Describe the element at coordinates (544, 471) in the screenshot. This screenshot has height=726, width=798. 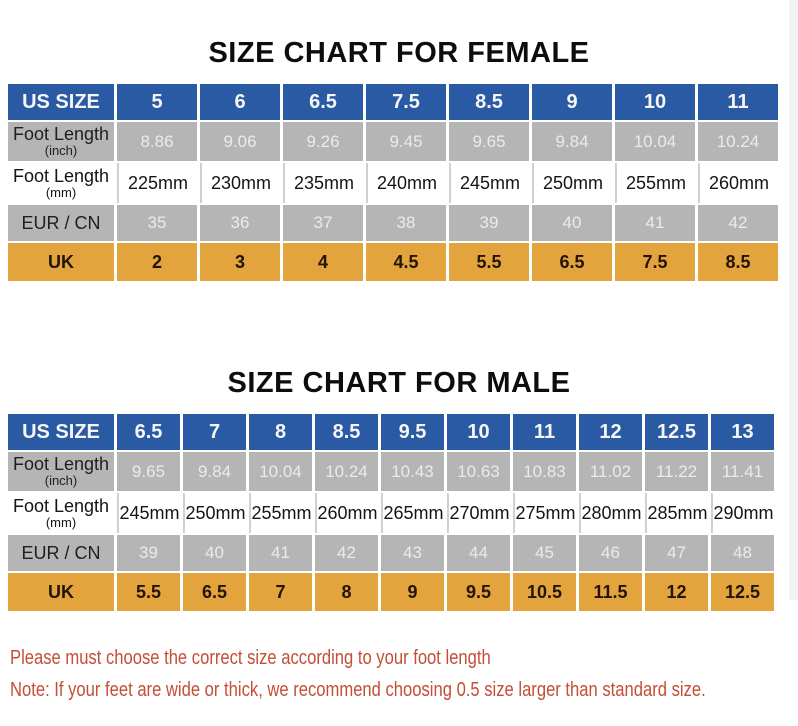
I see `table-cell: 10.83` at that location.